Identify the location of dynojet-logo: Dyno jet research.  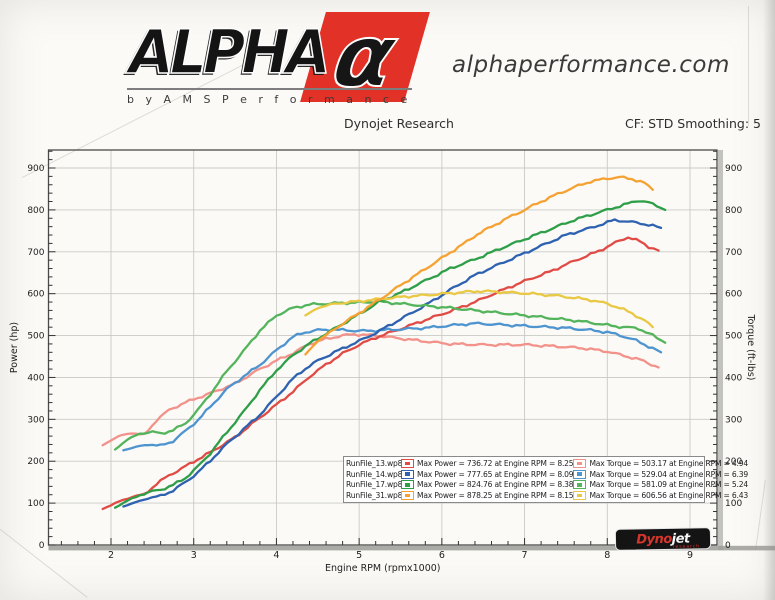
(663, 539).